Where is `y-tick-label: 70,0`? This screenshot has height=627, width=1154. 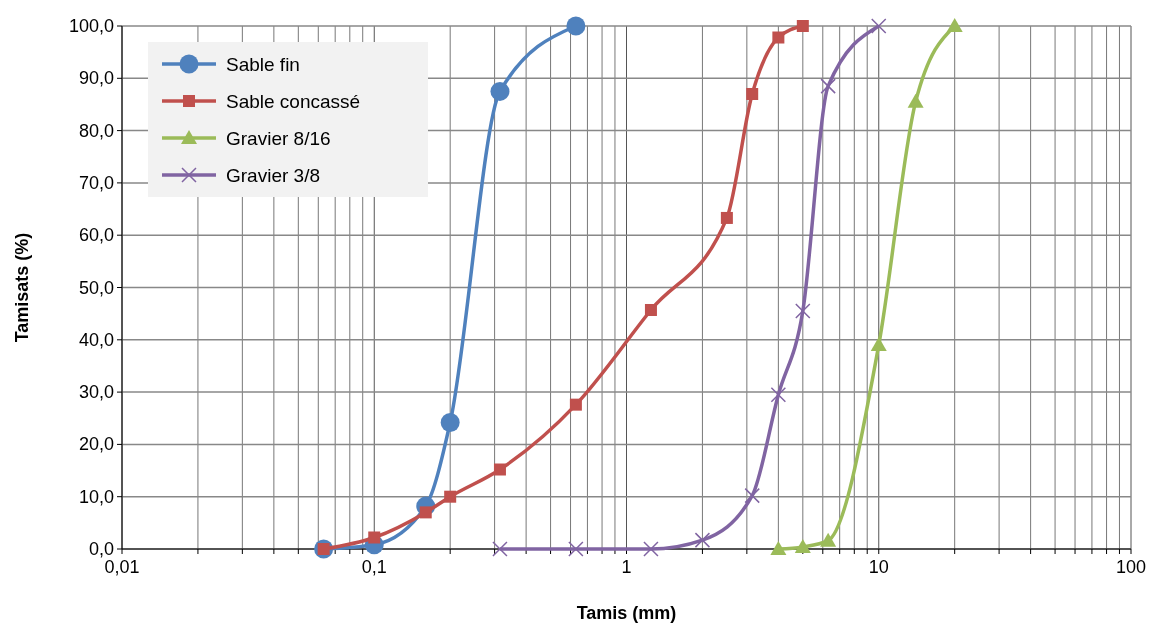
y-tick-label: 70,0 is located at coordinates (96, 182).